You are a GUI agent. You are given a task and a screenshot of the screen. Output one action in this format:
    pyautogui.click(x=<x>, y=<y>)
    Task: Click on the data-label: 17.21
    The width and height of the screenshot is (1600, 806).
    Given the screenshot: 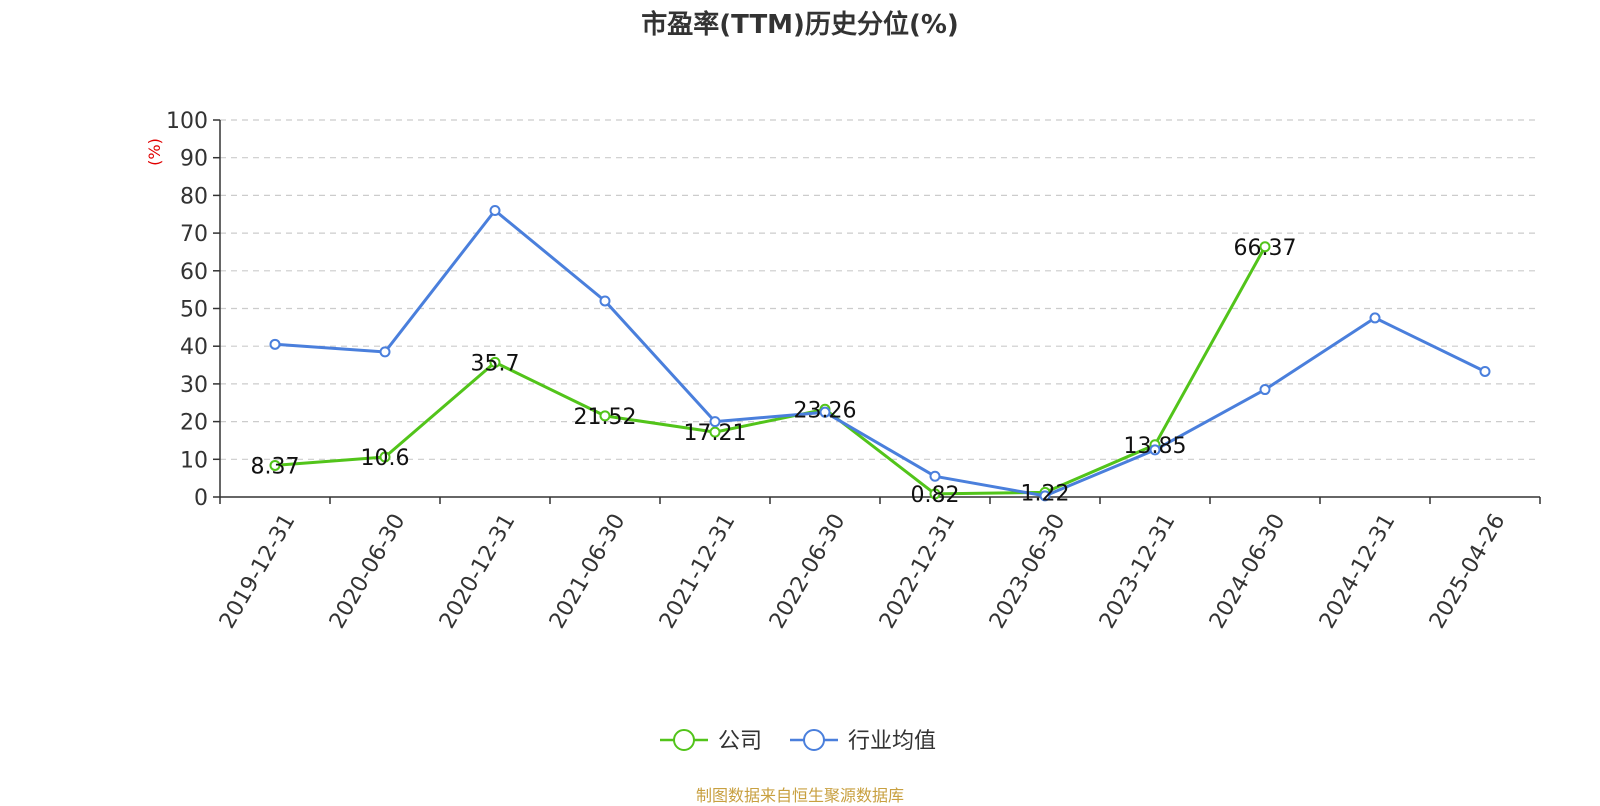 What is the action you would take?
    pyautogui.click(x=715, y=433)
    